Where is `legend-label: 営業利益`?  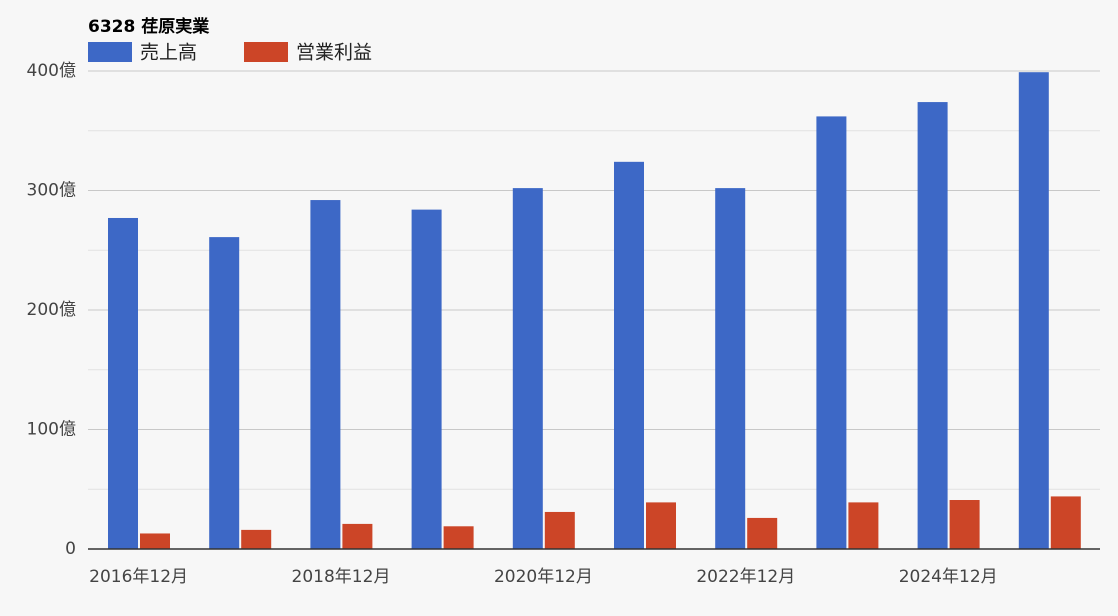
legend-label: 営業利益 is located at coordinates (334, 53).